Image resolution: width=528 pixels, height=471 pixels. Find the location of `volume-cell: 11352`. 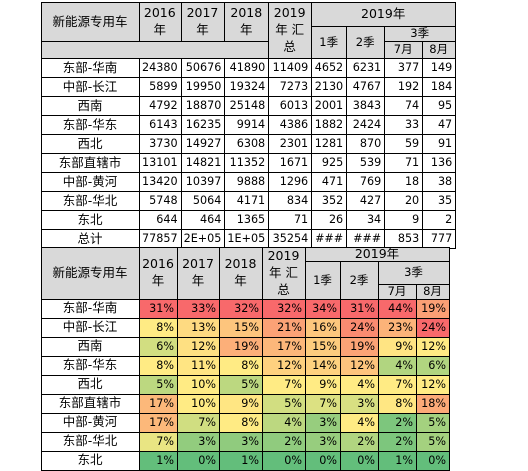

volume-cell: 11352 is located at coordinates (247, 163).